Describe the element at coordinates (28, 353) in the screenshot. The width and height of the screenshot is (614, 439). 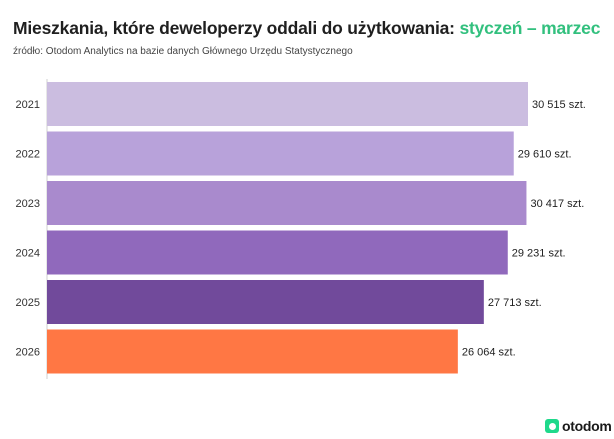
I see `category-label-2026: 2026` at that location.